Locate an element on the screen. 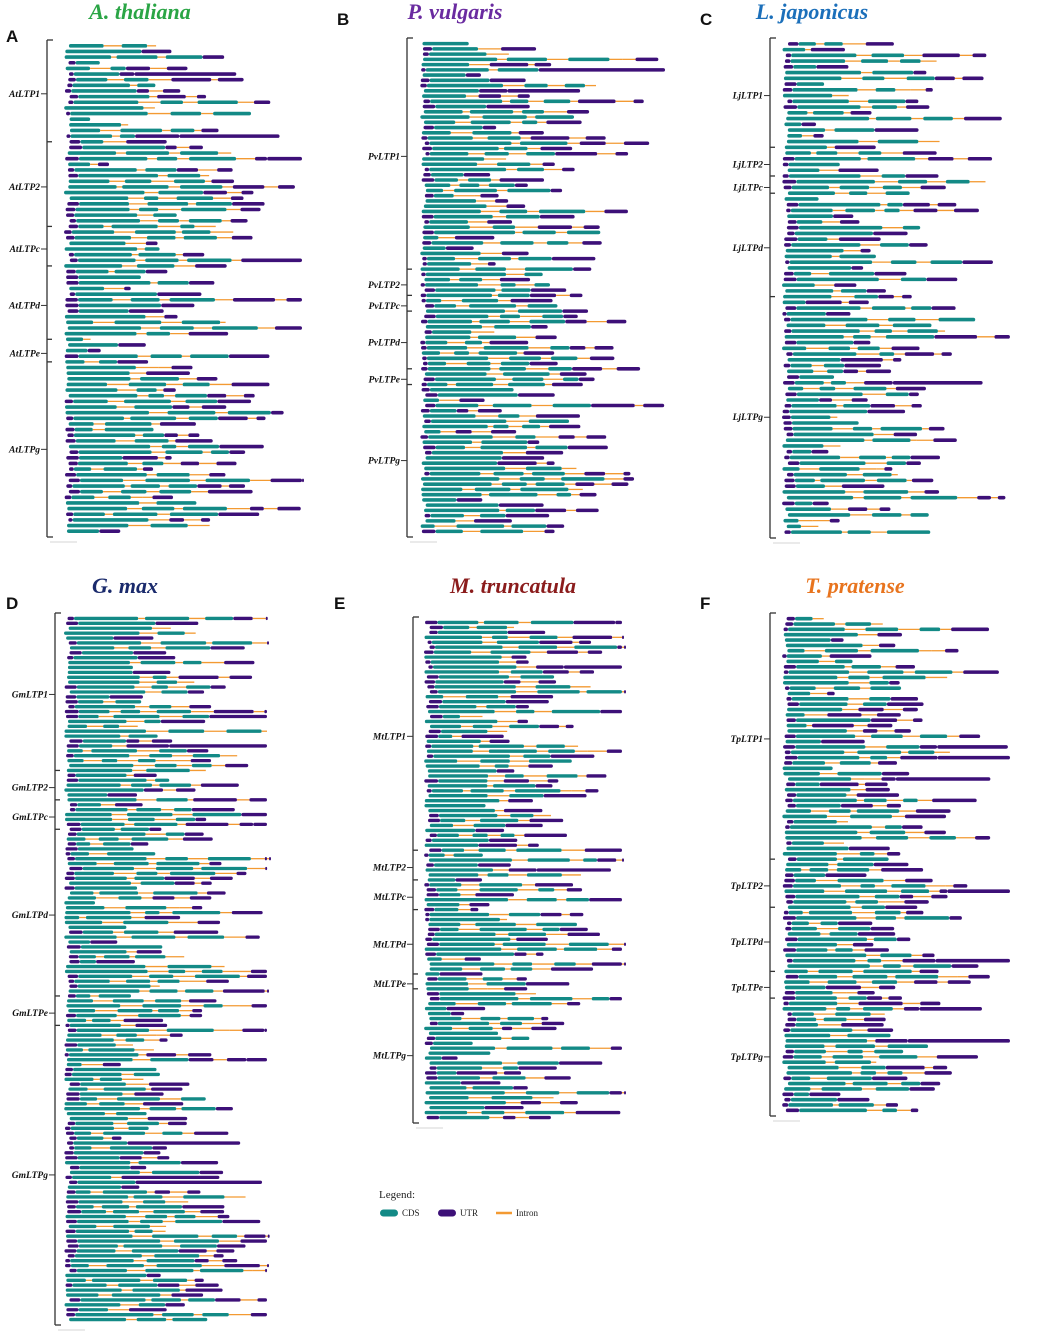 This screenshot has width=1045, height=1339. species-title: A. thaliana is located at coordinates (138, 12).